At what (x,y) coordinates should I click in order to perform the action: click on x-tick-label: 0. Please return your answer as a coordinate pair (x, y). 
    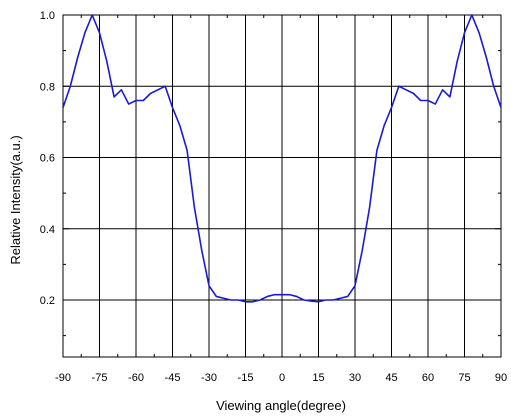
    Looking at the image, I should click on (282, 378).